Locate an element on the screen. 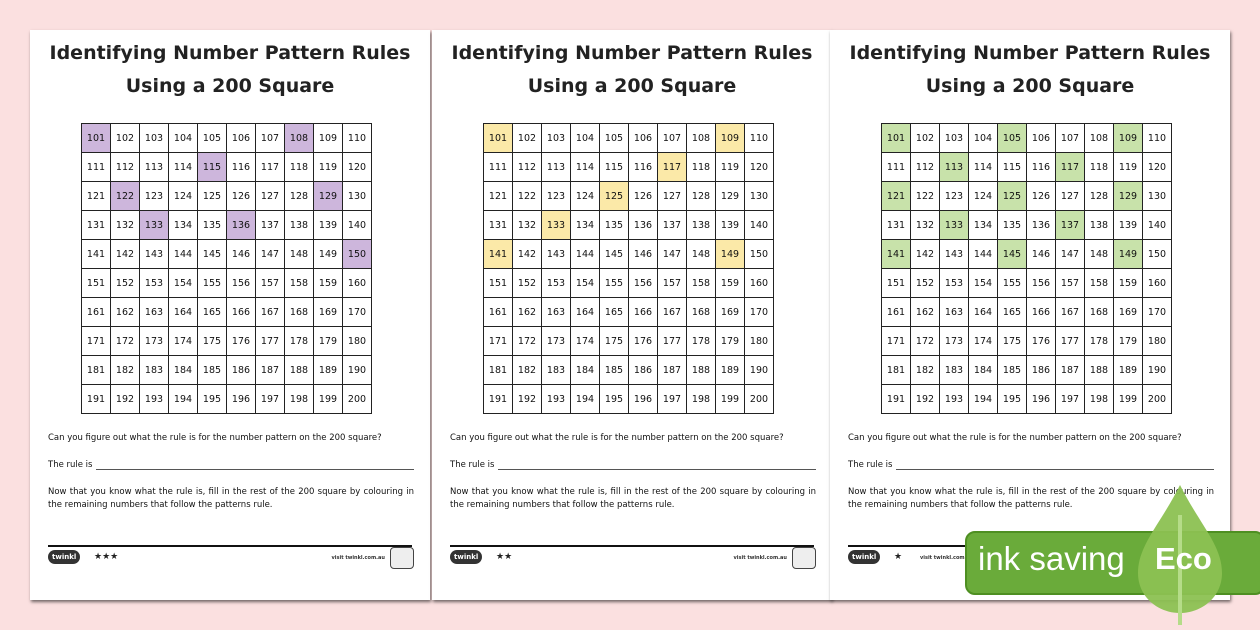 This screenshot has width=1260, height=630. grid-cell: 157 is located at coordinates (1070, 283).